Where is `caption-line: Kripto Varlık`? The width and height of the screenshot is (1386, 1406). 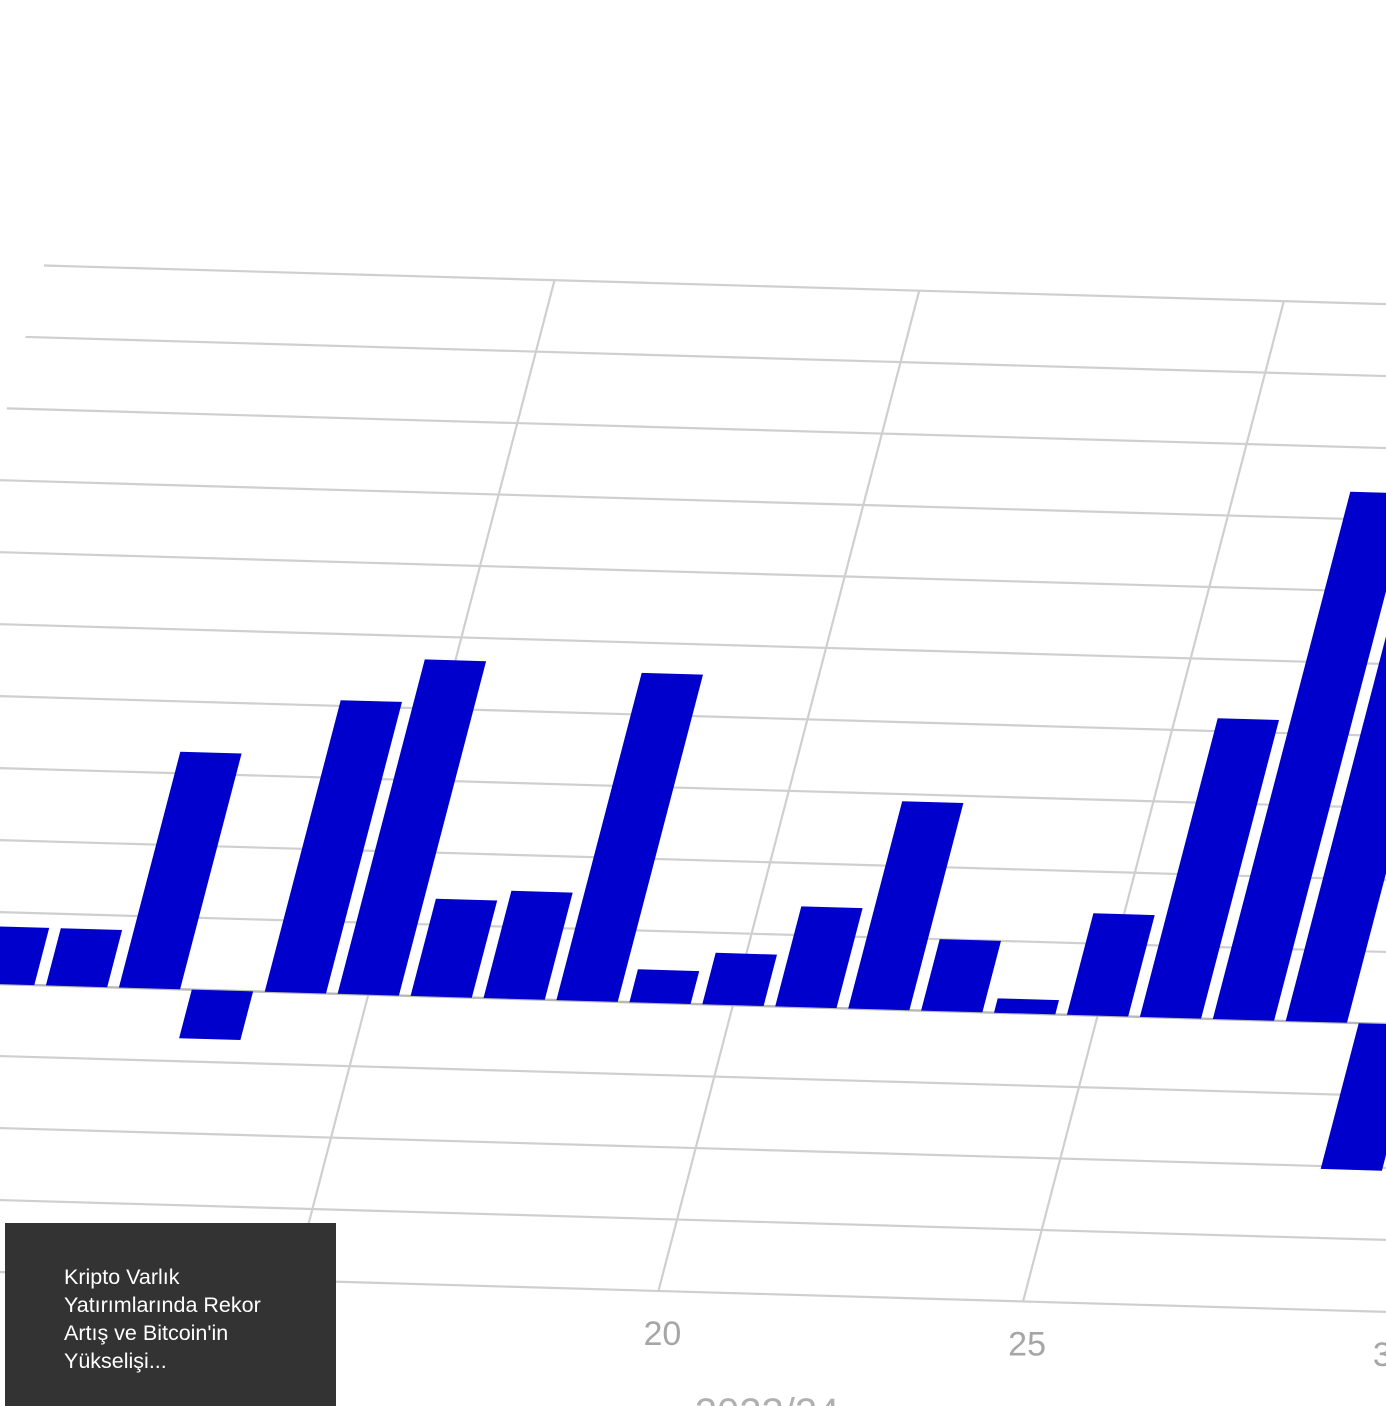
caption-line: Kripto Varlık is located at coordinates (122, 1277).